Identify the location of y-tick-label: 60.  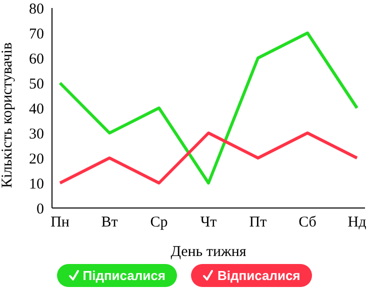
(36, 59).